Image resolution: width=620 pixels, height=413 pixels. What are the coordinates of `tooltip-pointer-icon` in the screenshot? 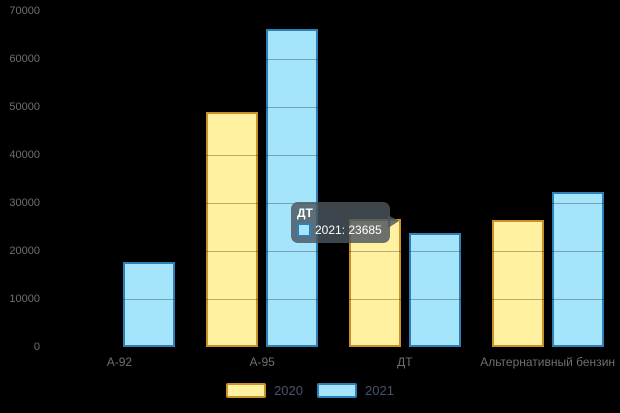 It's located at (393, 221).